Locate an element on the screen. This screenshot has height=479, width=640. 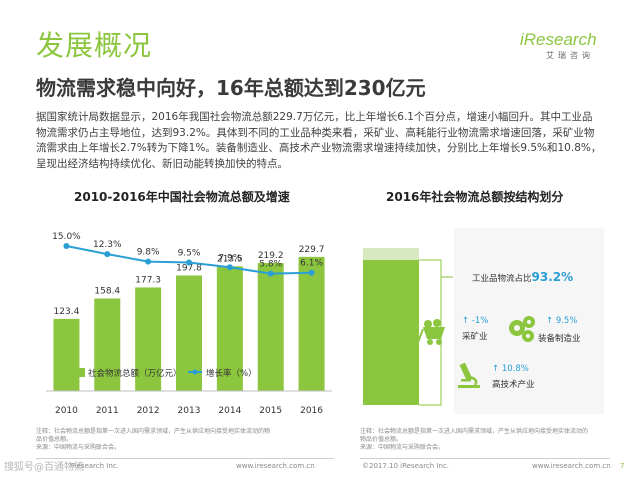
growth-point-2013 is located at coordinates (189, 262).